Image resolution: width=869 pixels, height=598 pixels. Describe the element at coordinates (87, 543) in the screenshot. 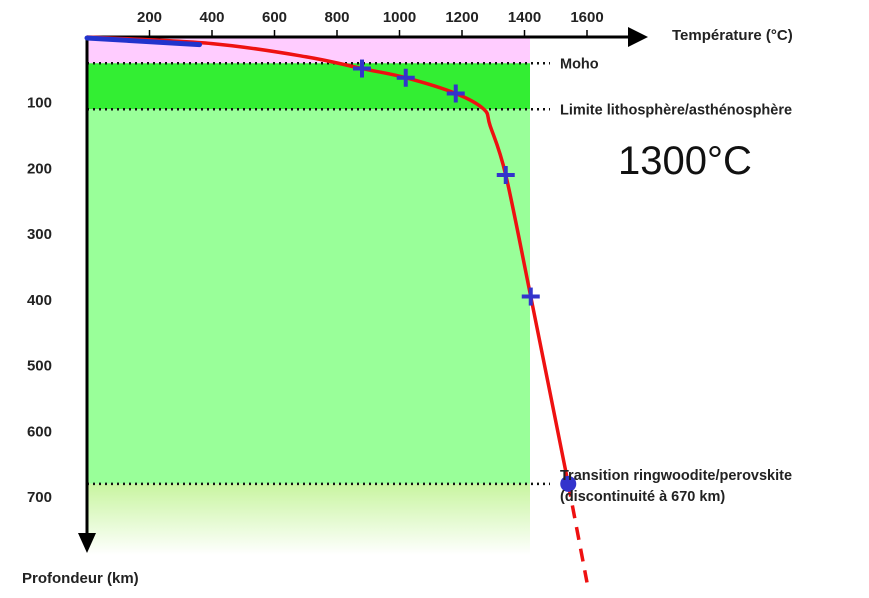

I see `y-axis-arrow` at that location.